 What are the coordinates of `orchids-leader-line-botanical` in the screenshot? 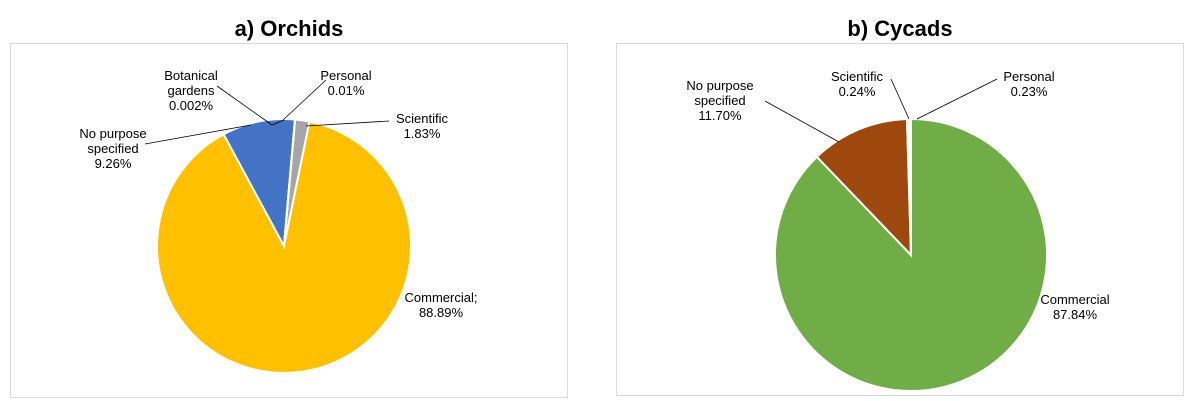 It's located at (250, 105).